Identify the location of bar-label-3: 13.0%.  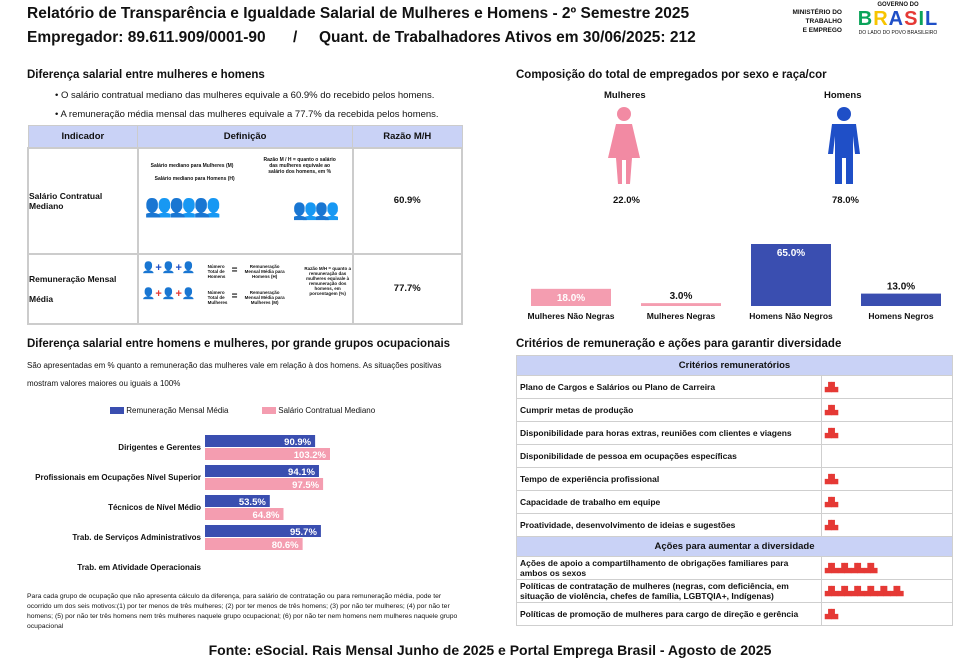
(901, 287).